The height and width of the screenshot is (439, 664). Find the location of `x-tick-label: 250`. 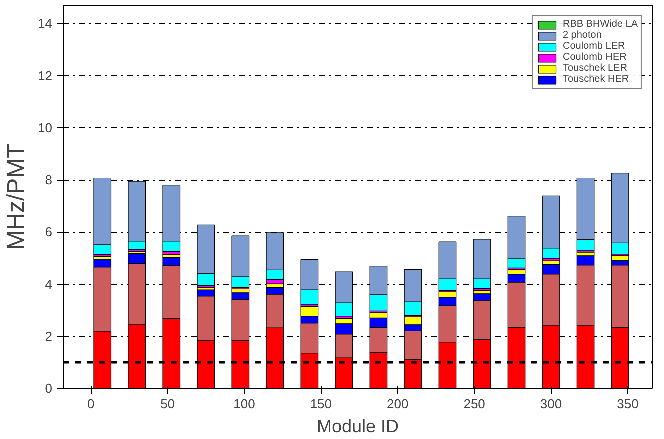

x-tick-label: 250 is located at coordinates (475, 404).